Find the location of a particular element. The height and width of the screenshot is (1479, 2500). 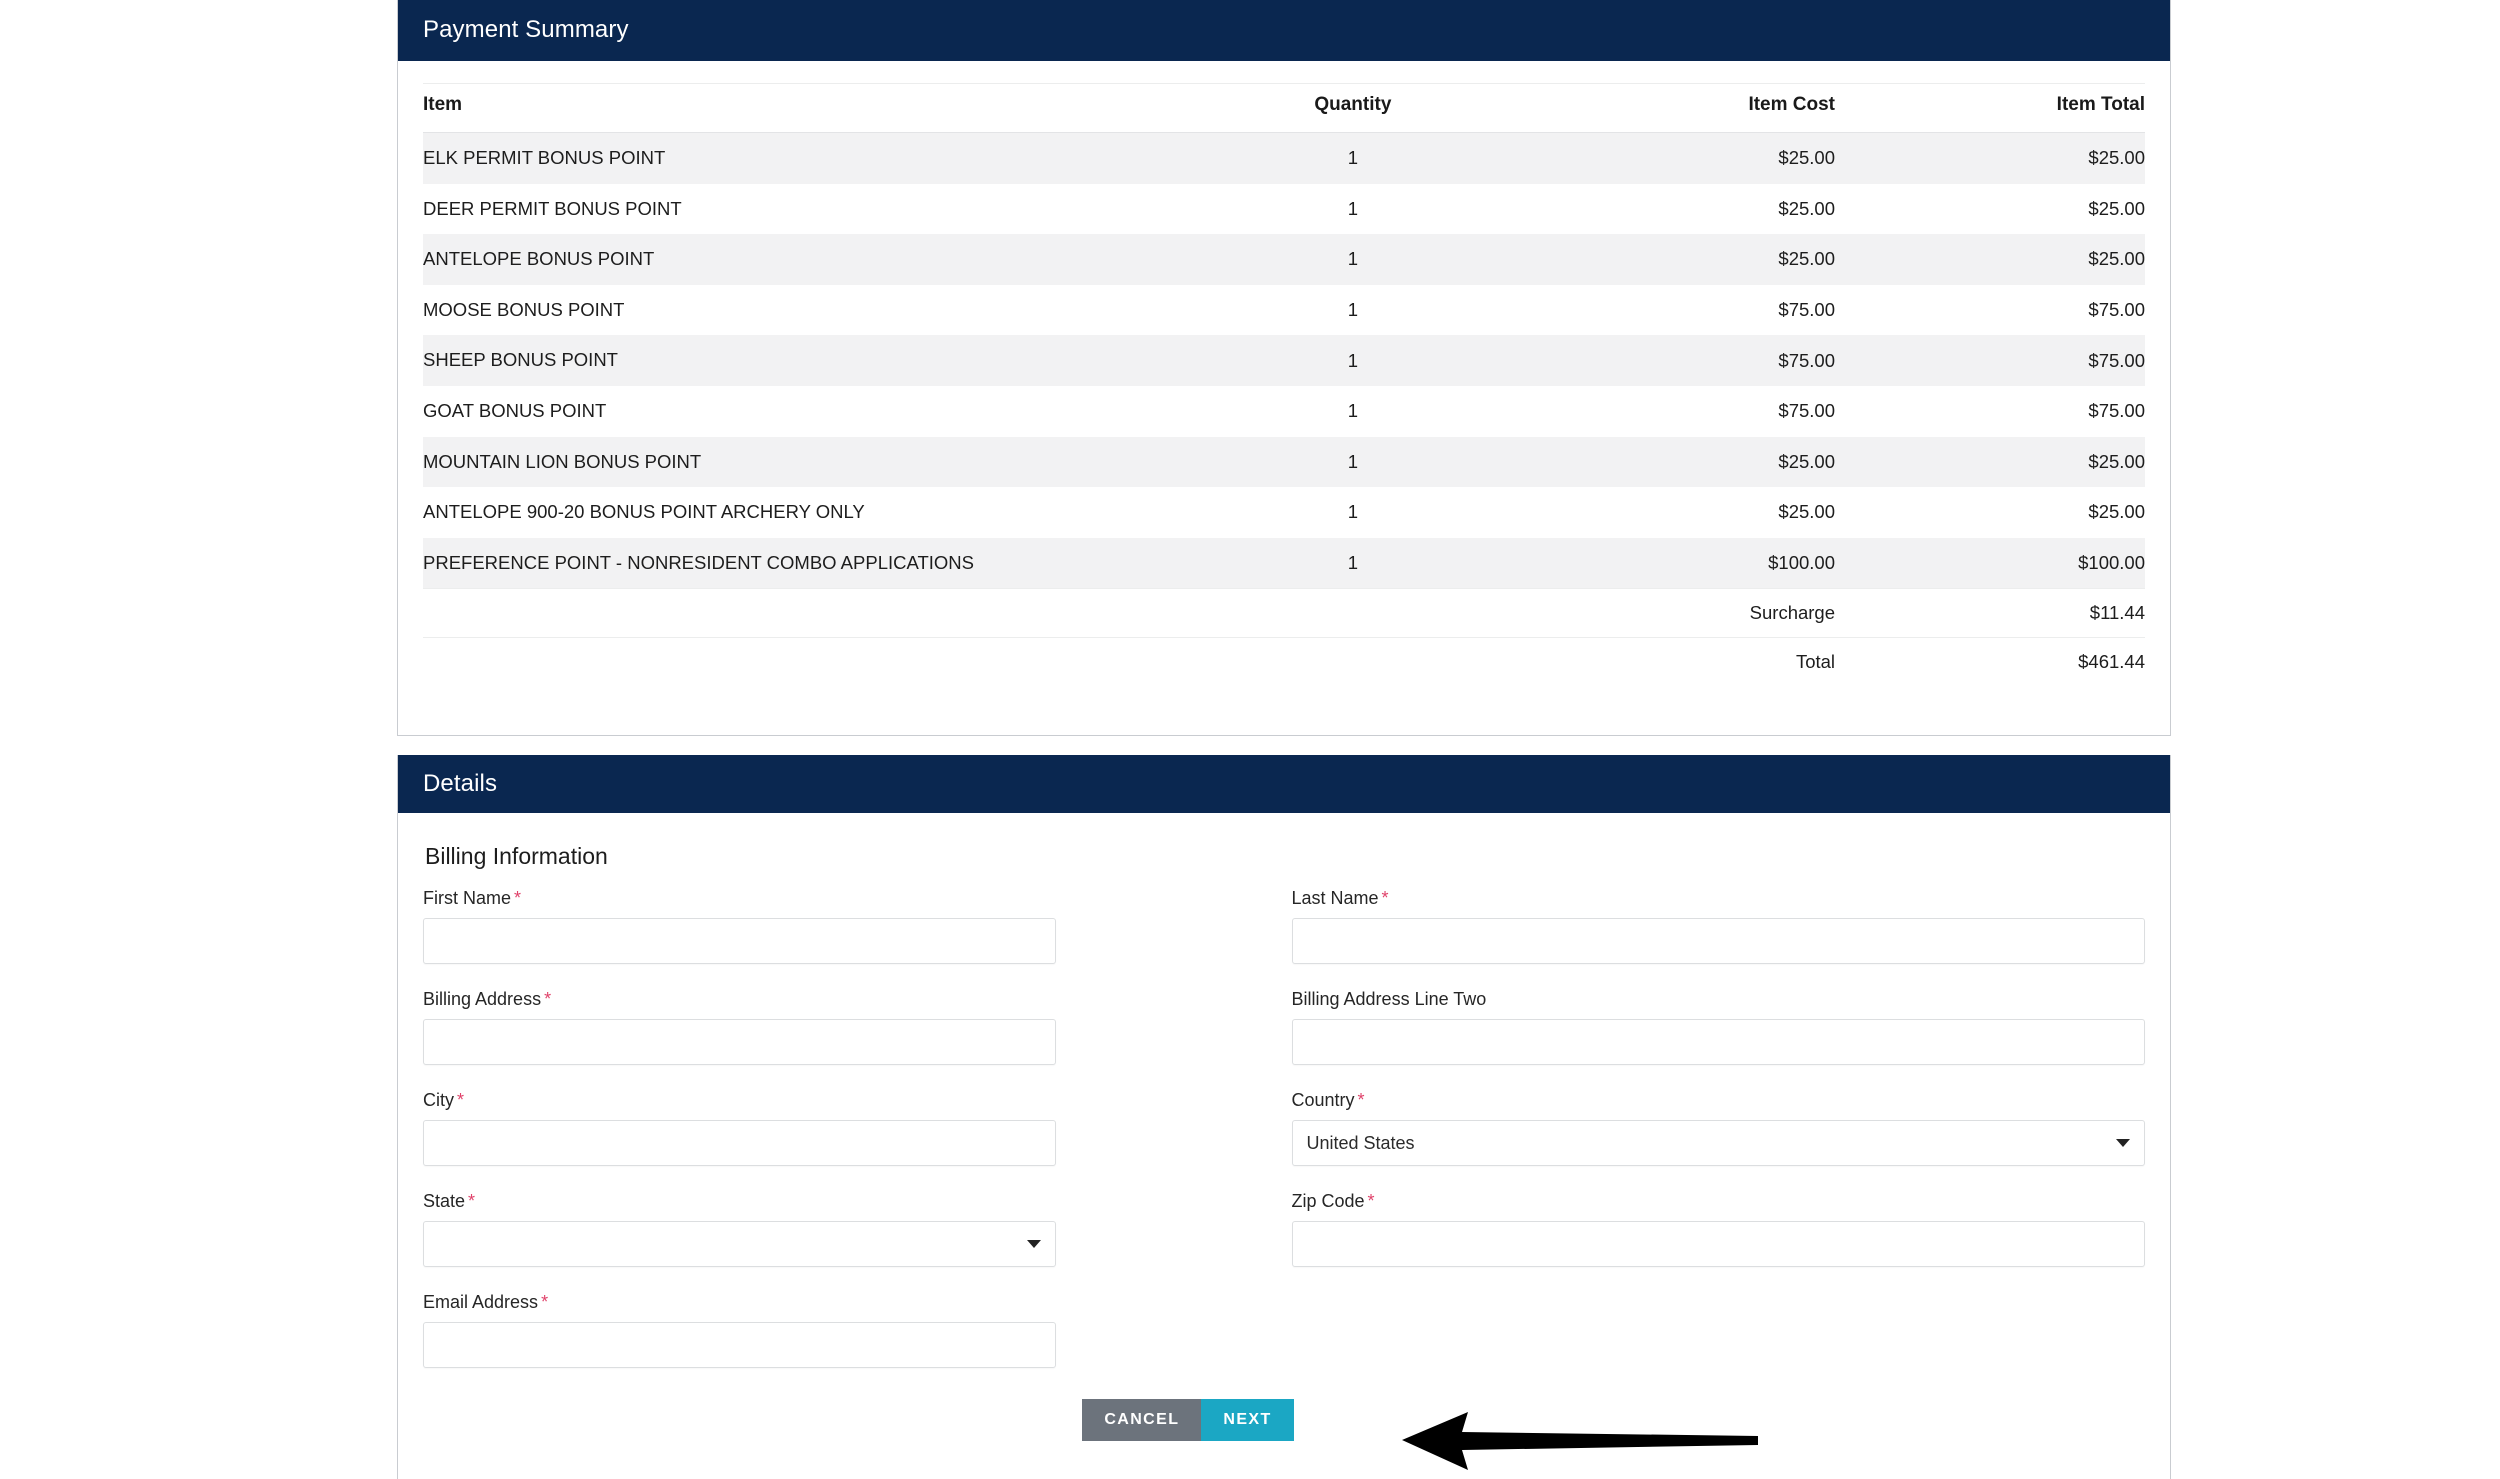

field-country: Country * United States is located at coordinates (1718, 1140).